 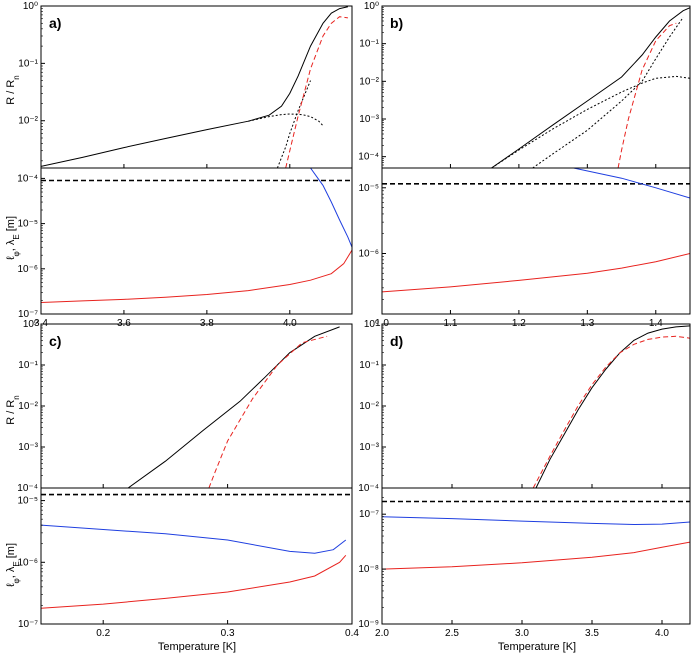 What do you see at coordinates (13, 565) in the screenshot?
I see `bottom-row-bottom-ylabel: ℓφ, λE [m]` at bounding box center [13, 565].